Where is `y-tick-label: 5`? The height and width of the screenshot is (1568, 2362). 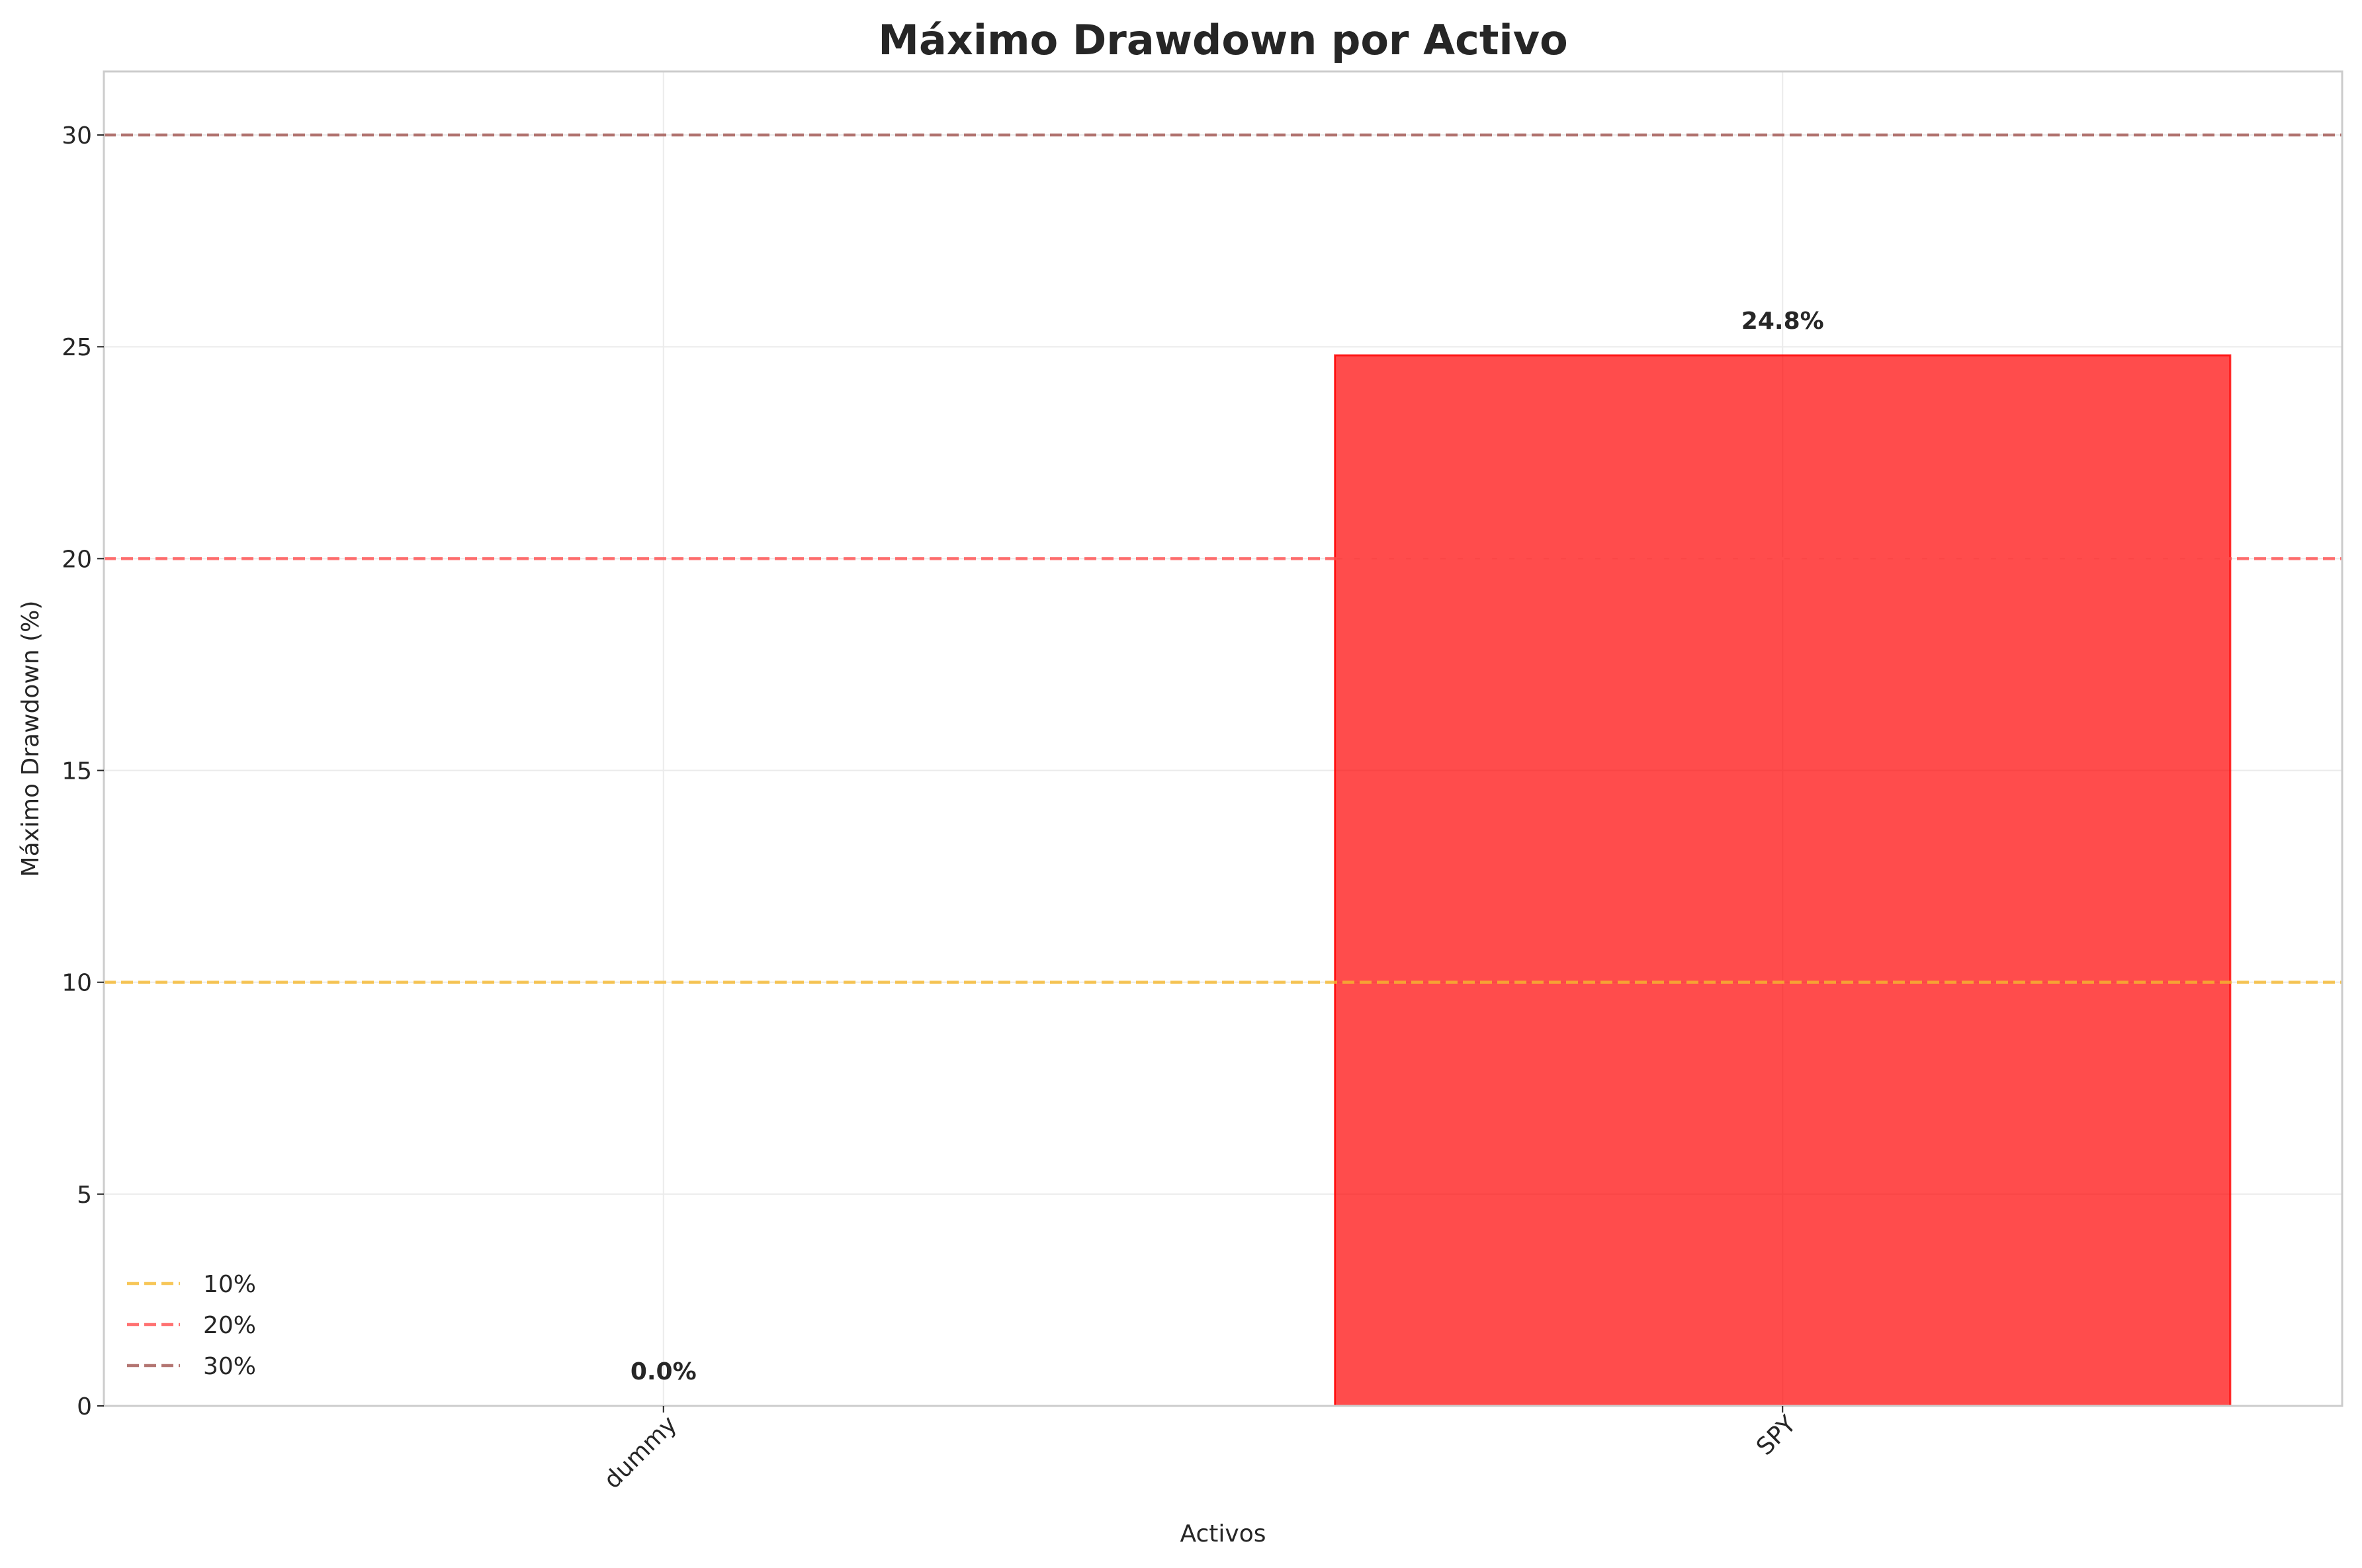 y-tick-label: 5 is located at coordinates (84, 1196).